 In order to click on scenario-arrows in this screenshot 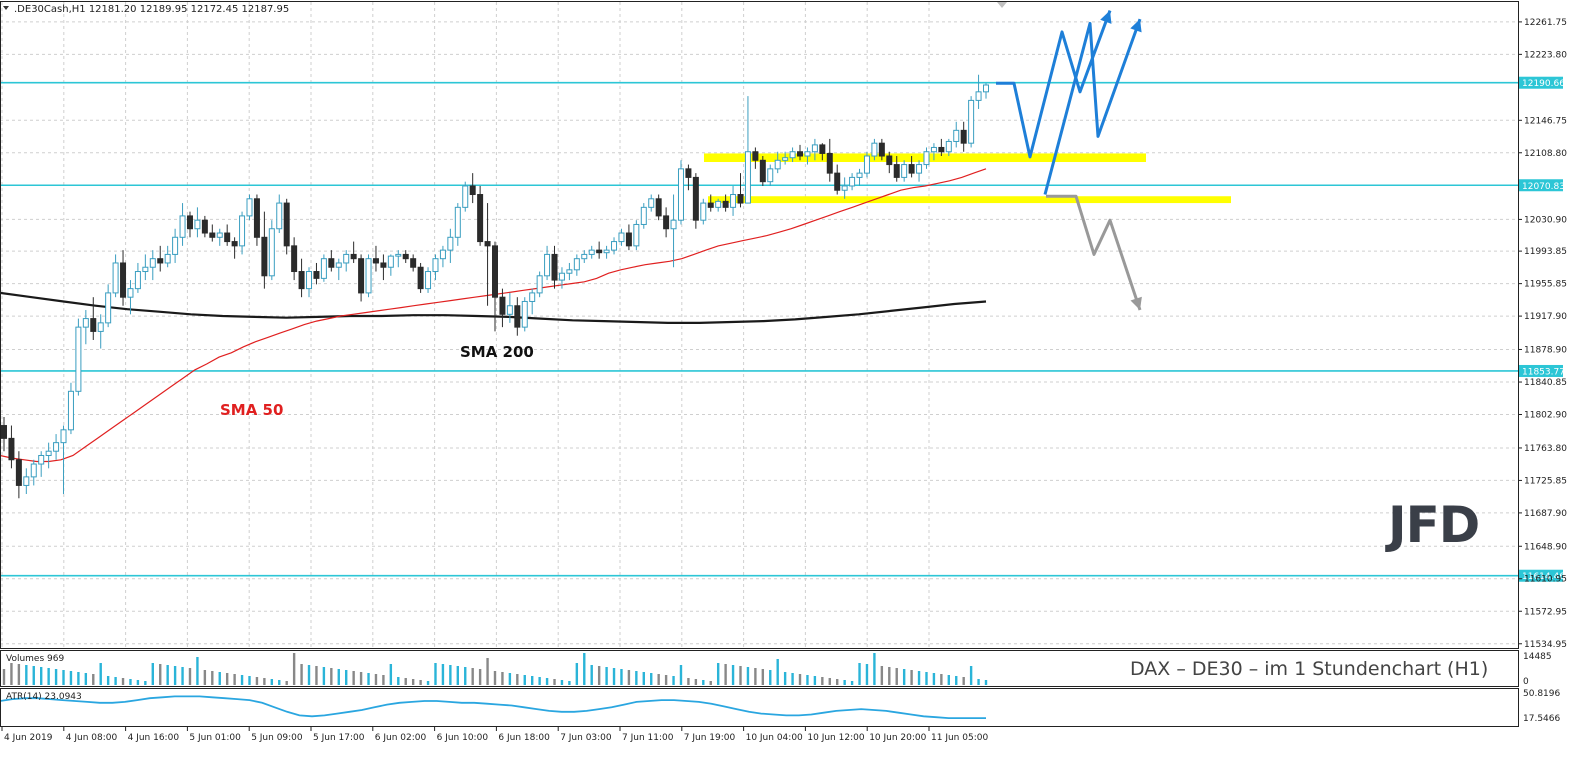, I will do `click(1069, 160)`.